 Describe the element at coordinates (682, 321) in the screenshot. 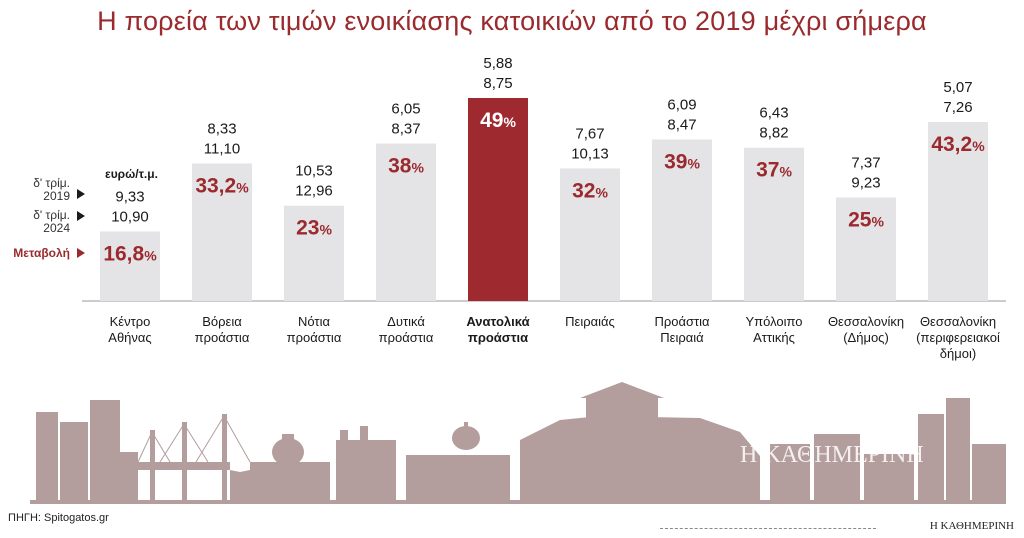

I see `category-label: Προάστια` at that location.